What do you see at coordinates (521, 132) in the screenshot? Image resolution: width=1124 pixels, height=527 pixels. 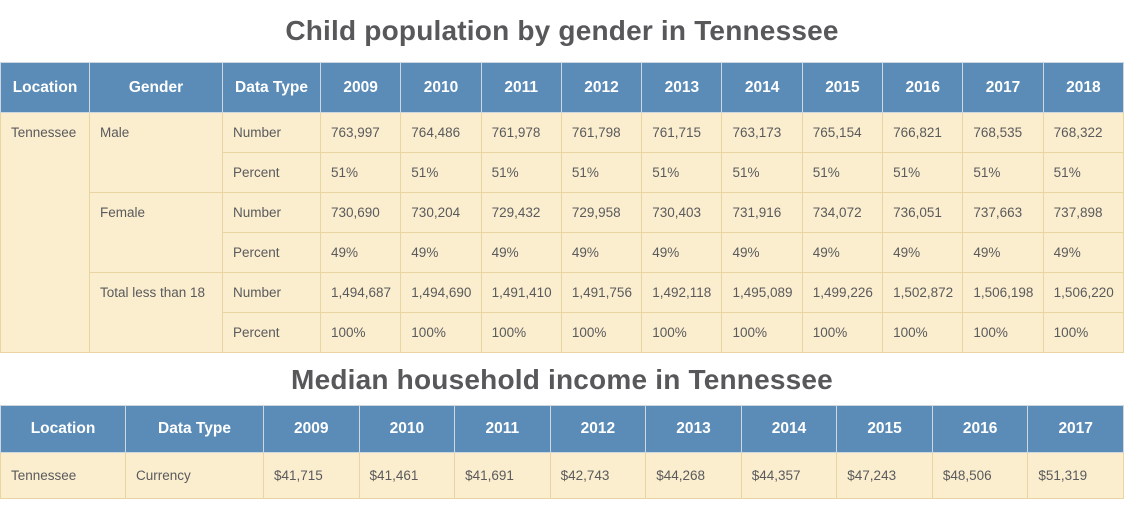 I see `value-cell: 761,978` at bounding box center [521, 132].